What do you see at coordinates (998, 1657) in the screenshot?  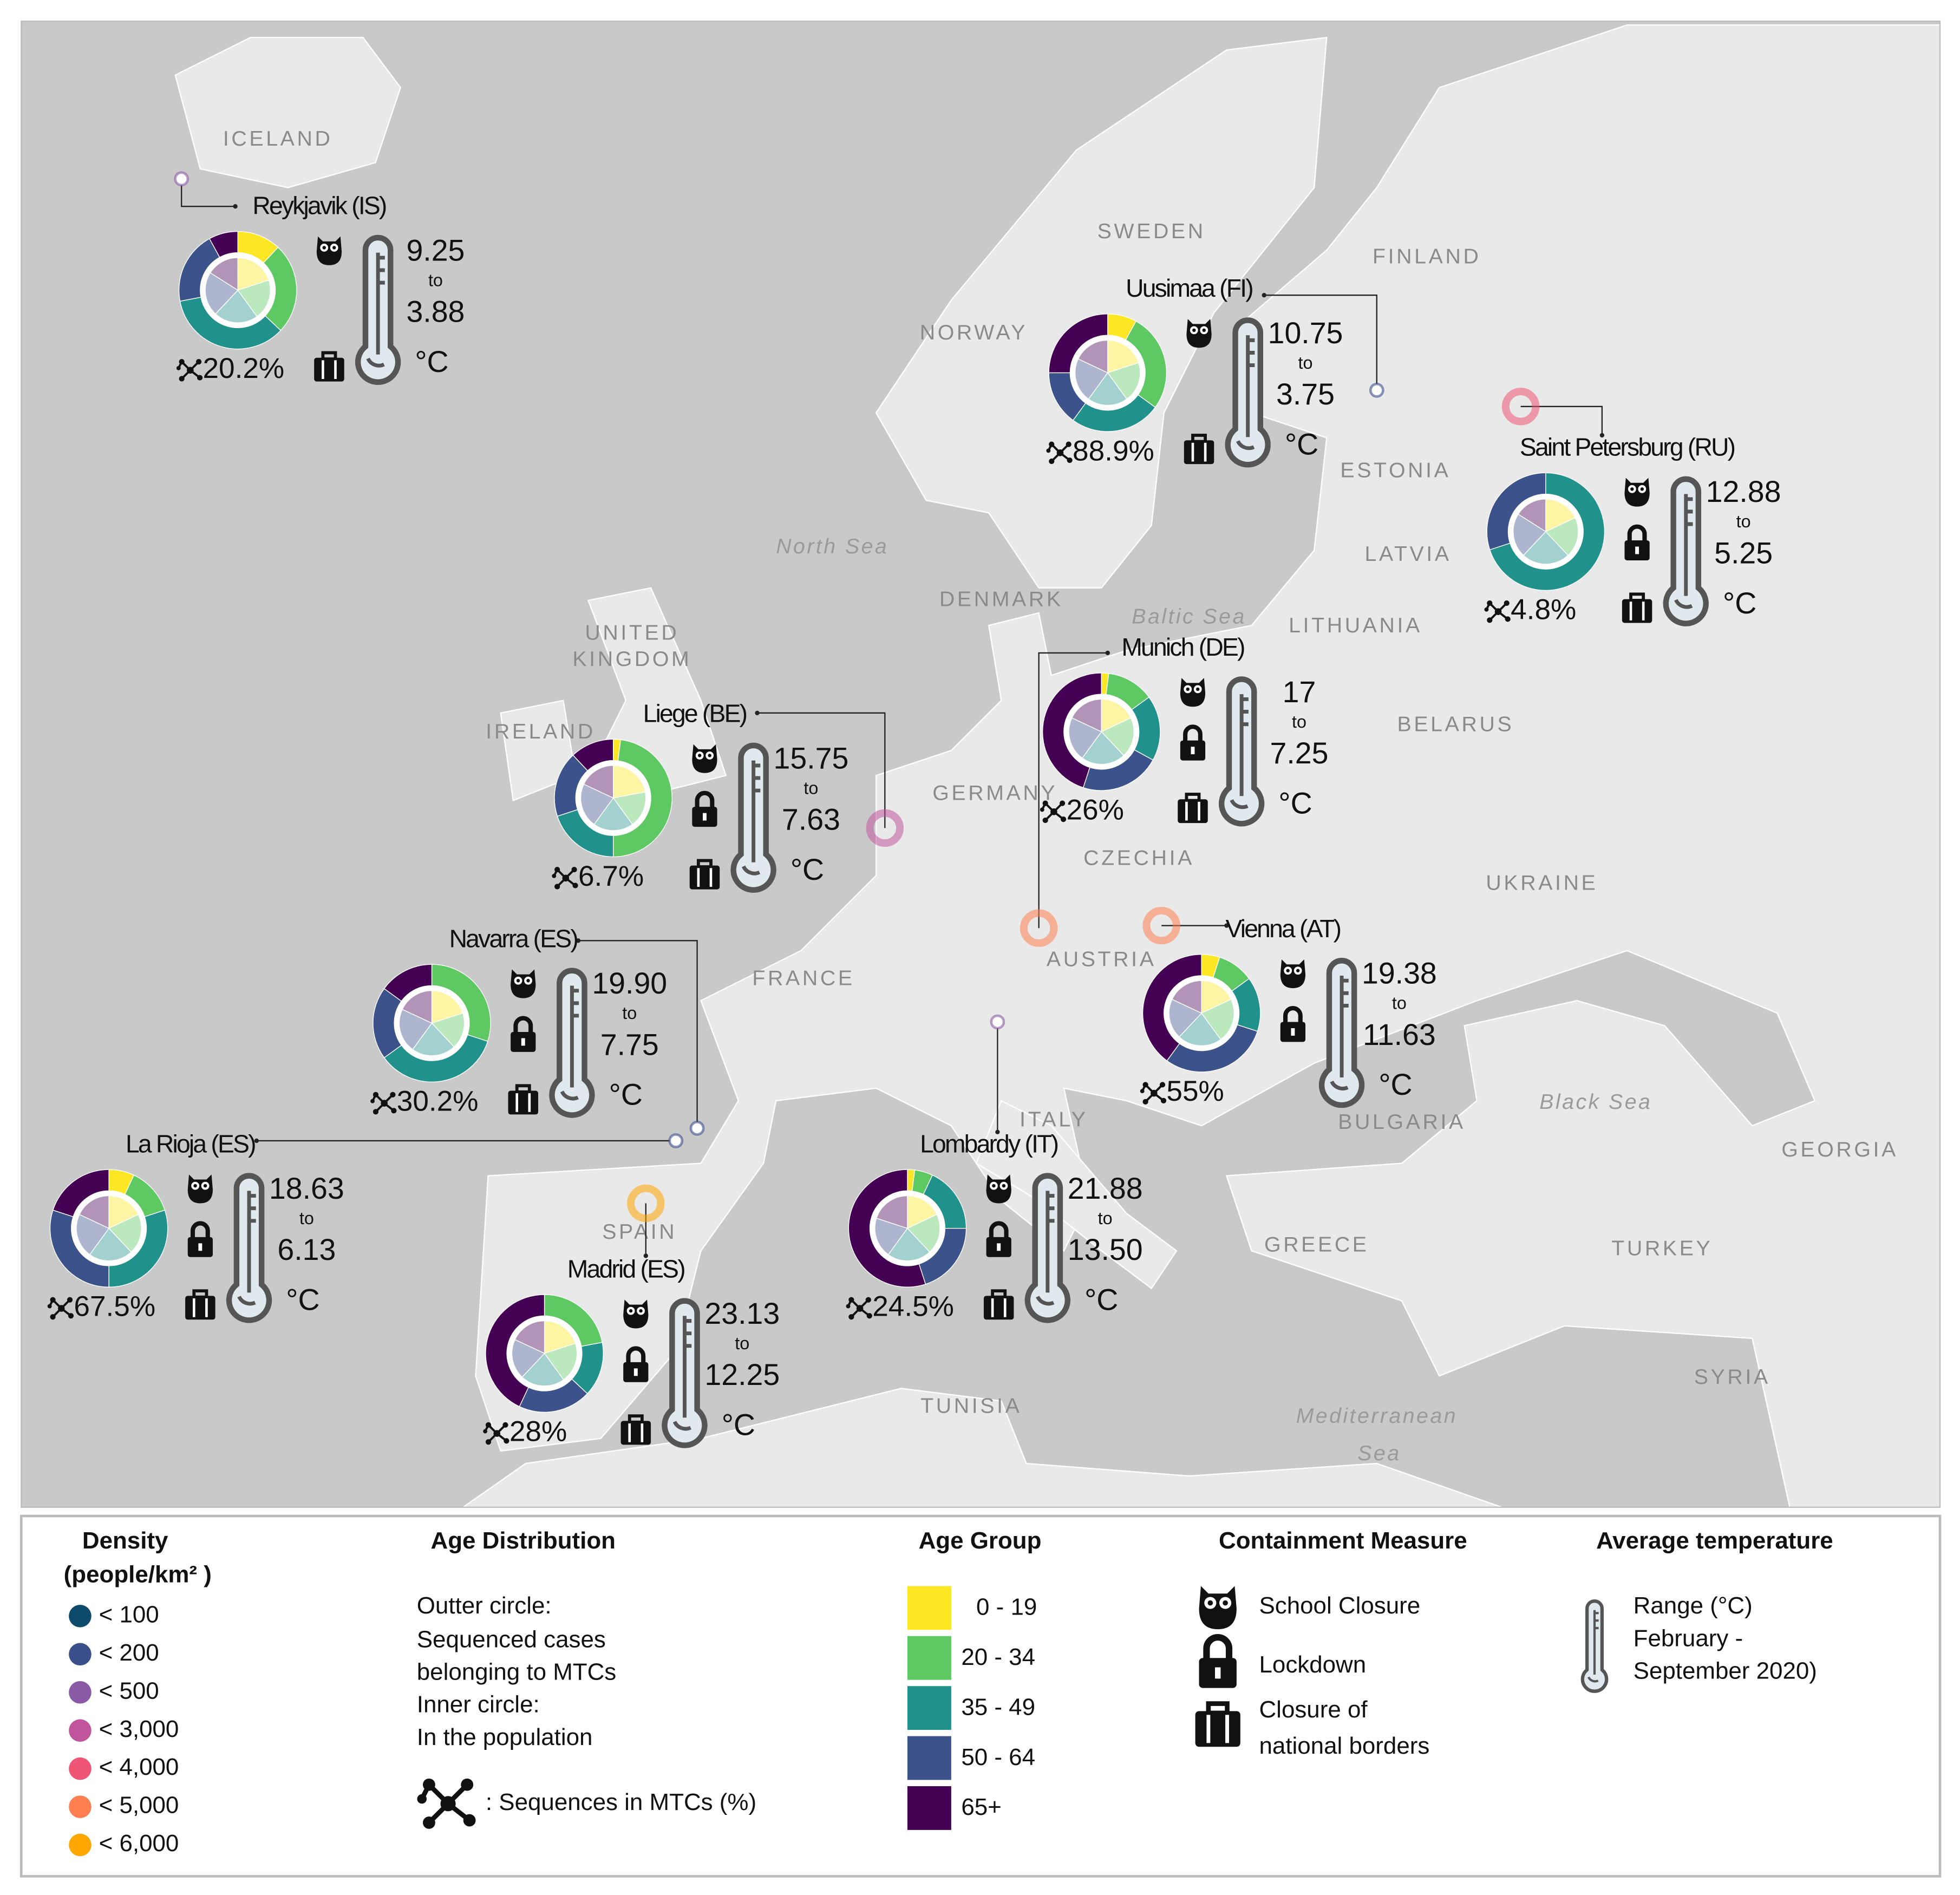 I see `legend-label: 20 - 34` at bounding box center [998, 1657].